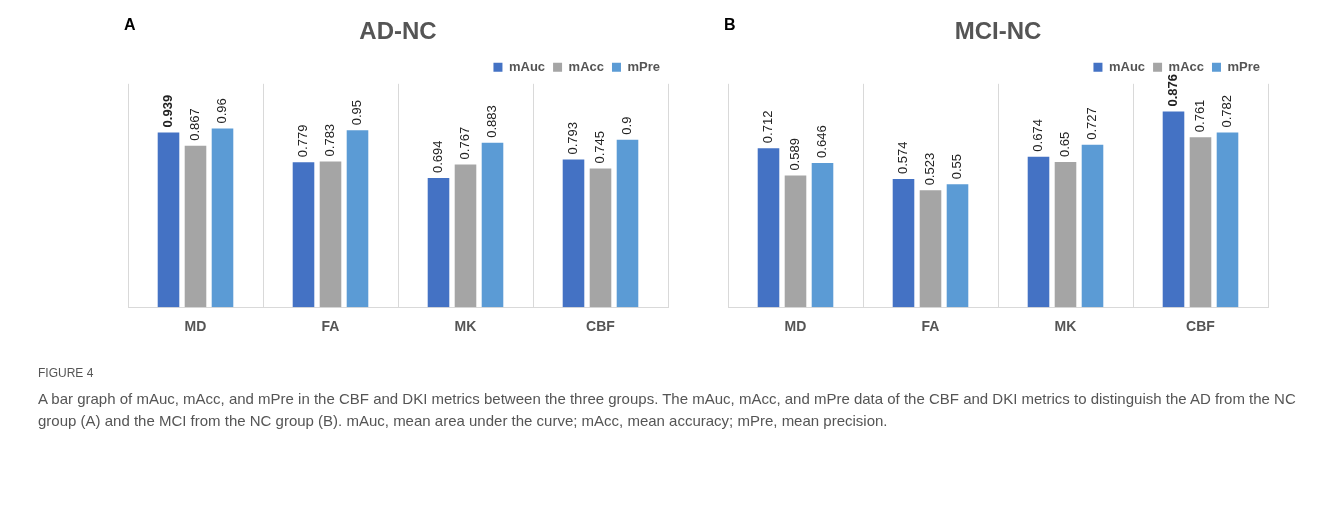 The height and width of the screenshot is (506, 1330). What do you see at coordinates (465, 143) in the screenshot?
I see `data-label: 0.767` at bounding box center [465, 143].